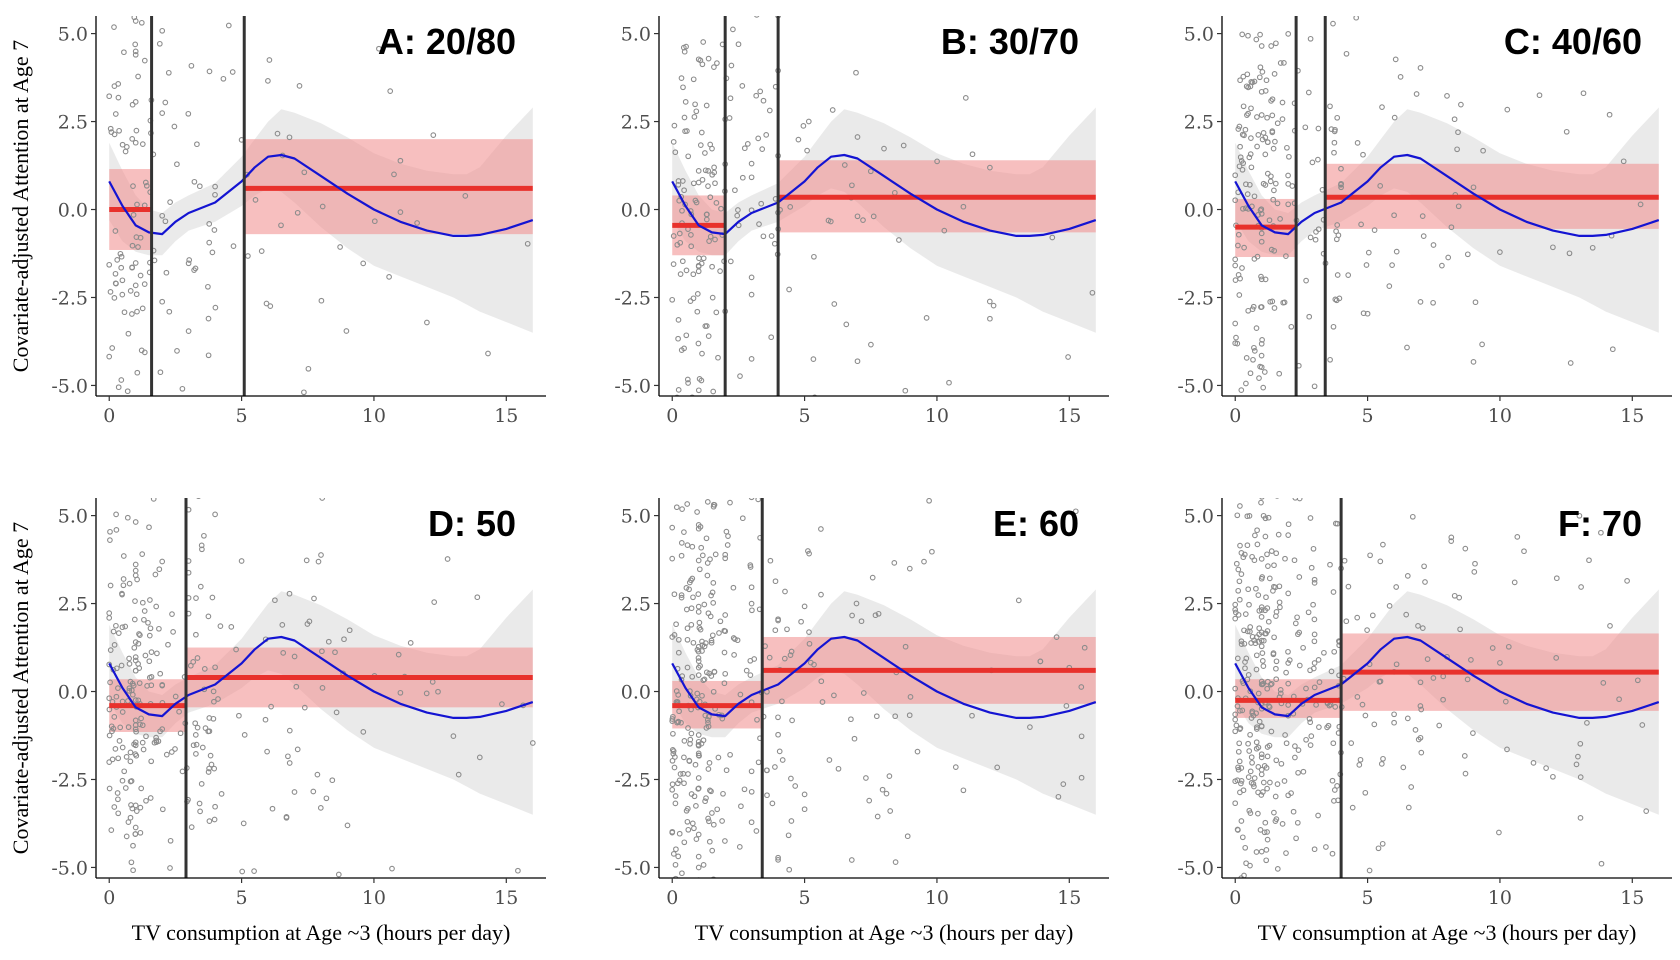  Describe the element at coordinates (20, 206) in the screenshot. I see `y-axis-title: Covariate-adjusted Attention at Age 7` at that location.